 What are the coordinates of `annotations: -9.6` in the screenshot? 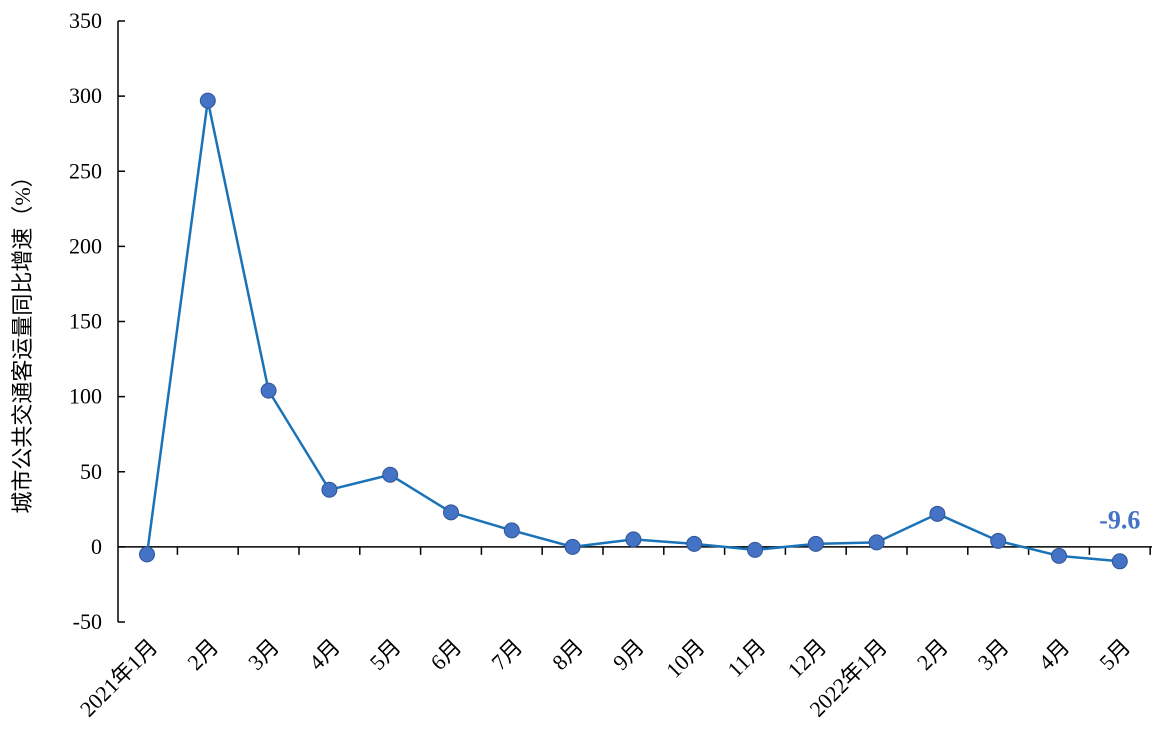 It's located at (1119, 519).